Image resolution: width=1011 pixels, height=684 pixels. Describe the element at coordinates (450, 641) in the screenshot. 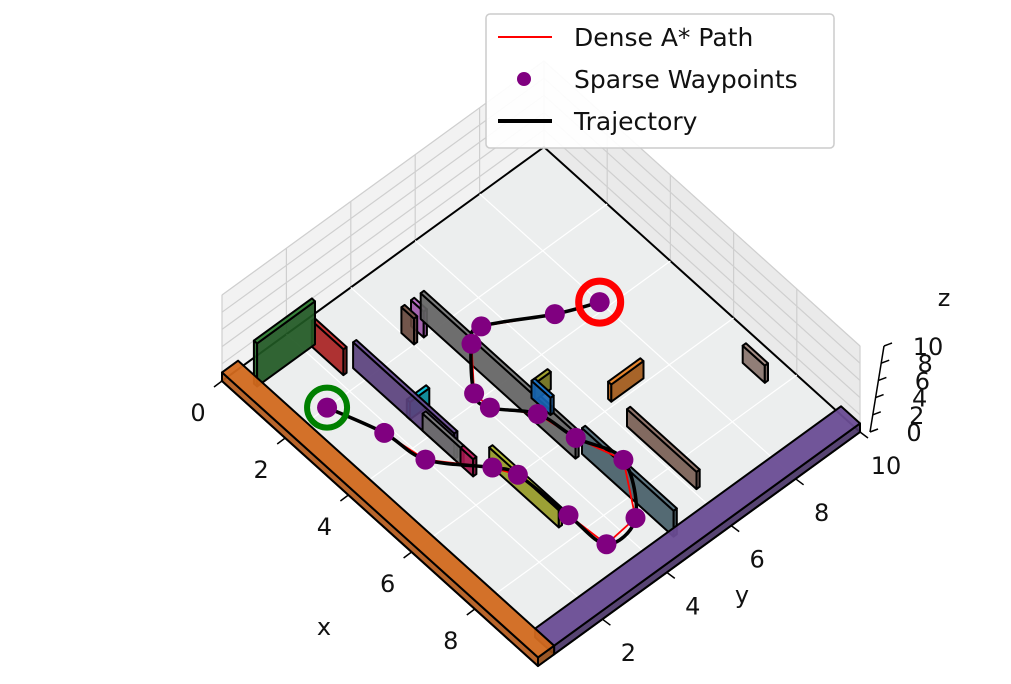

I see `x-tick-label: 8` at that location.